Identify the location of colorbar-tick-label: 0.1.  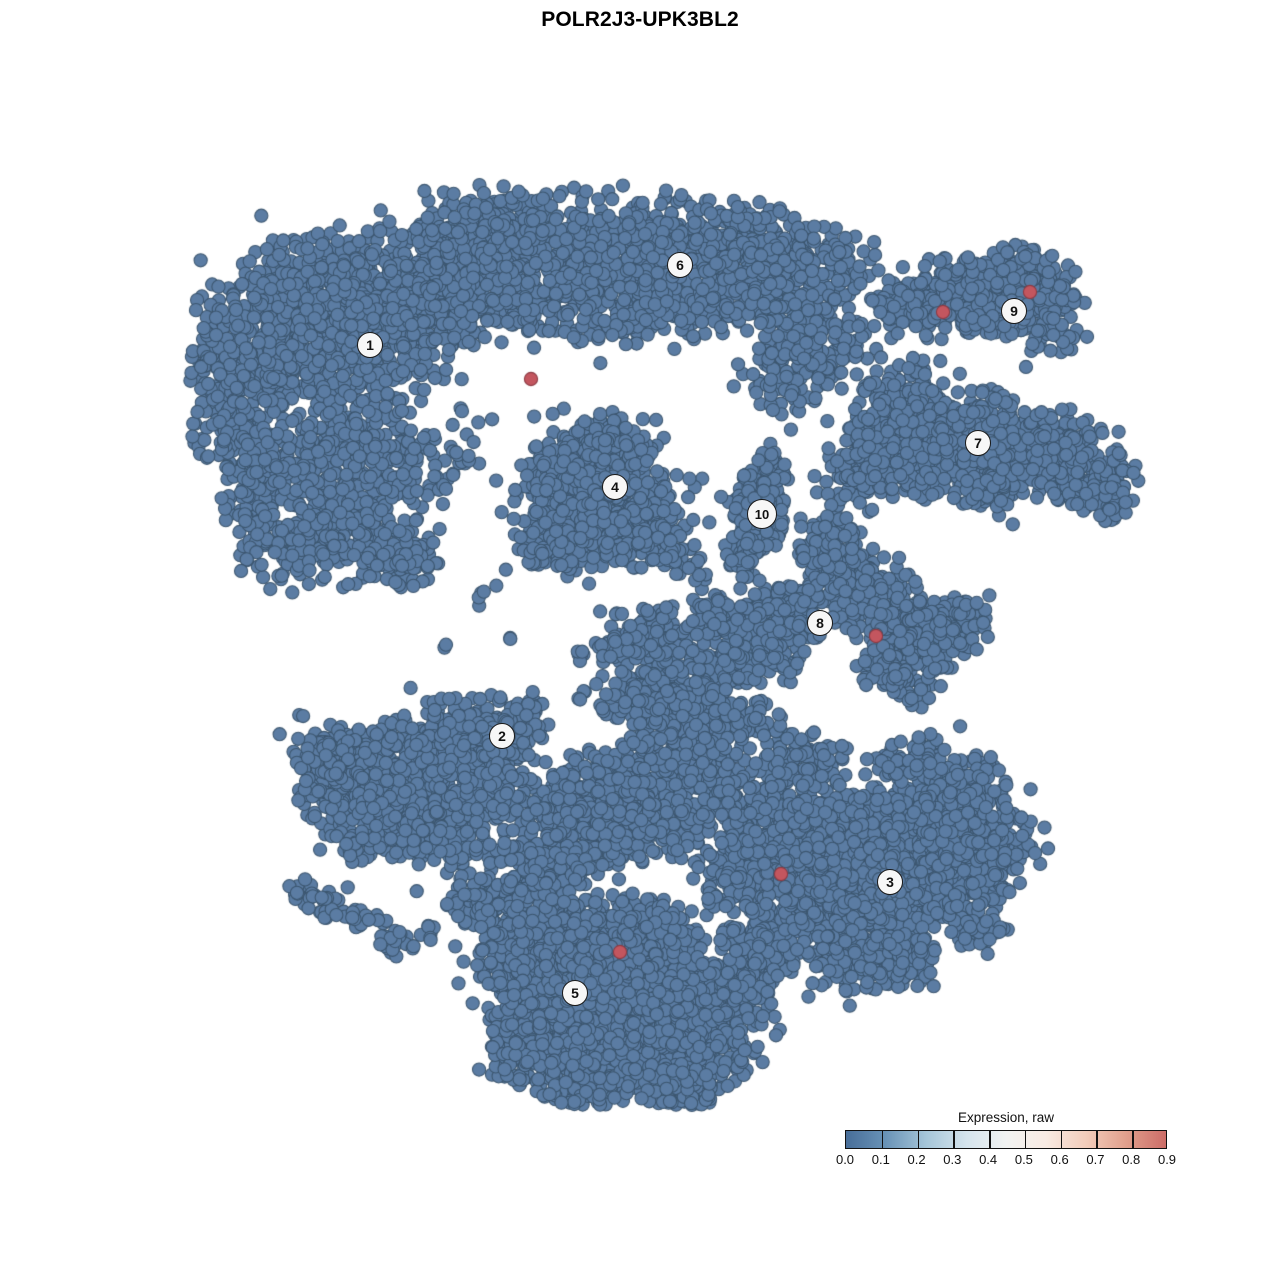
(880, 1159).